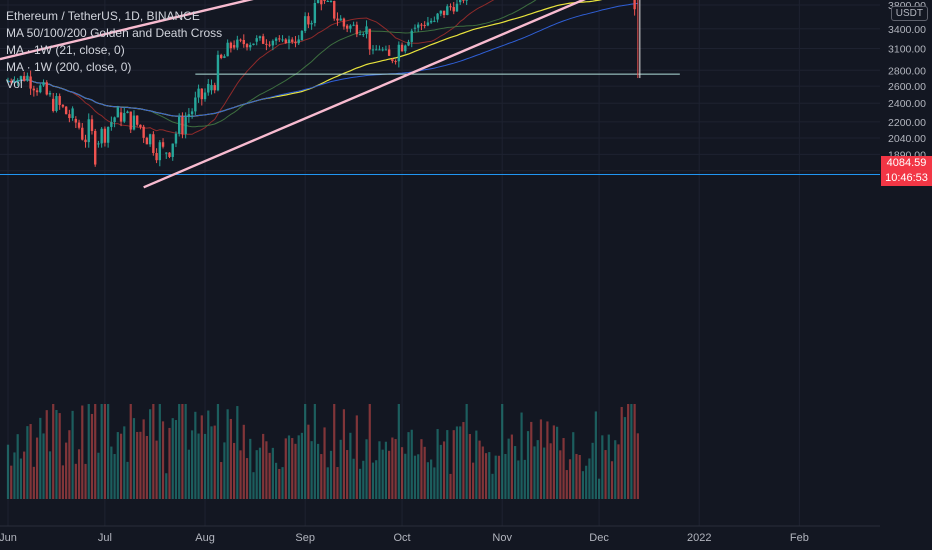 This screenshot has height=550, width=932. I want to click on indicator-ma-21w: MA · 1W (21, close, 0), so click(65, 50).